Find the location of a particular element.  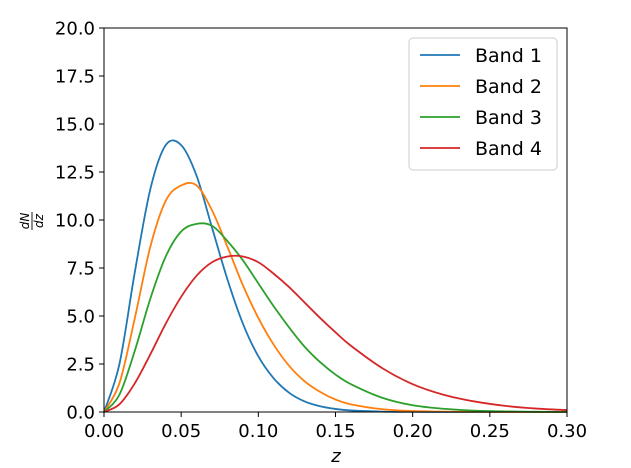

legend-label-band-1: Band 1 is located at coordinates (508, 56).